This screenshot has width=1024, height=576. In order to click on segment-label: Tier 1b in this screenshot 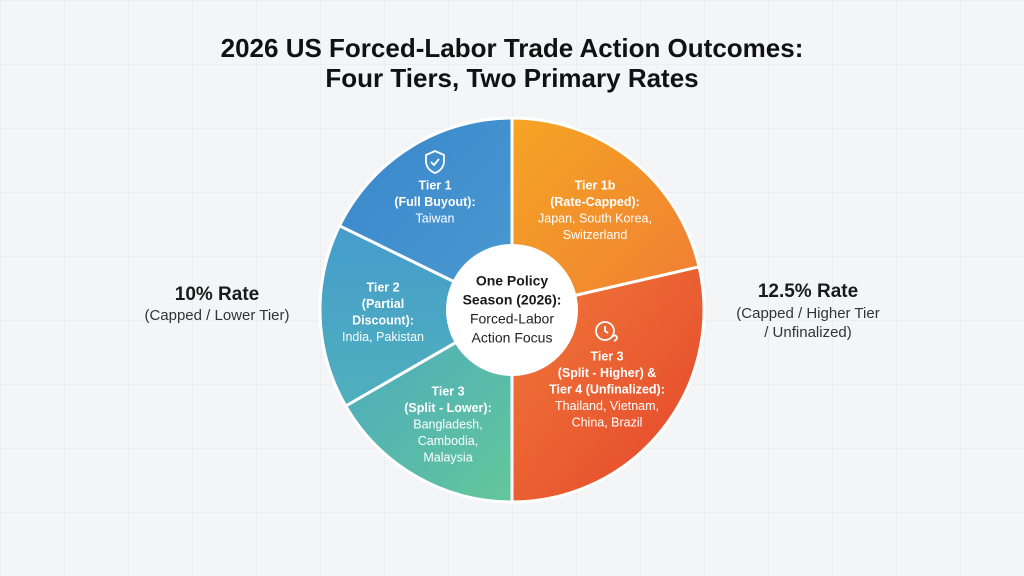, I will do `click(595, 185)`.